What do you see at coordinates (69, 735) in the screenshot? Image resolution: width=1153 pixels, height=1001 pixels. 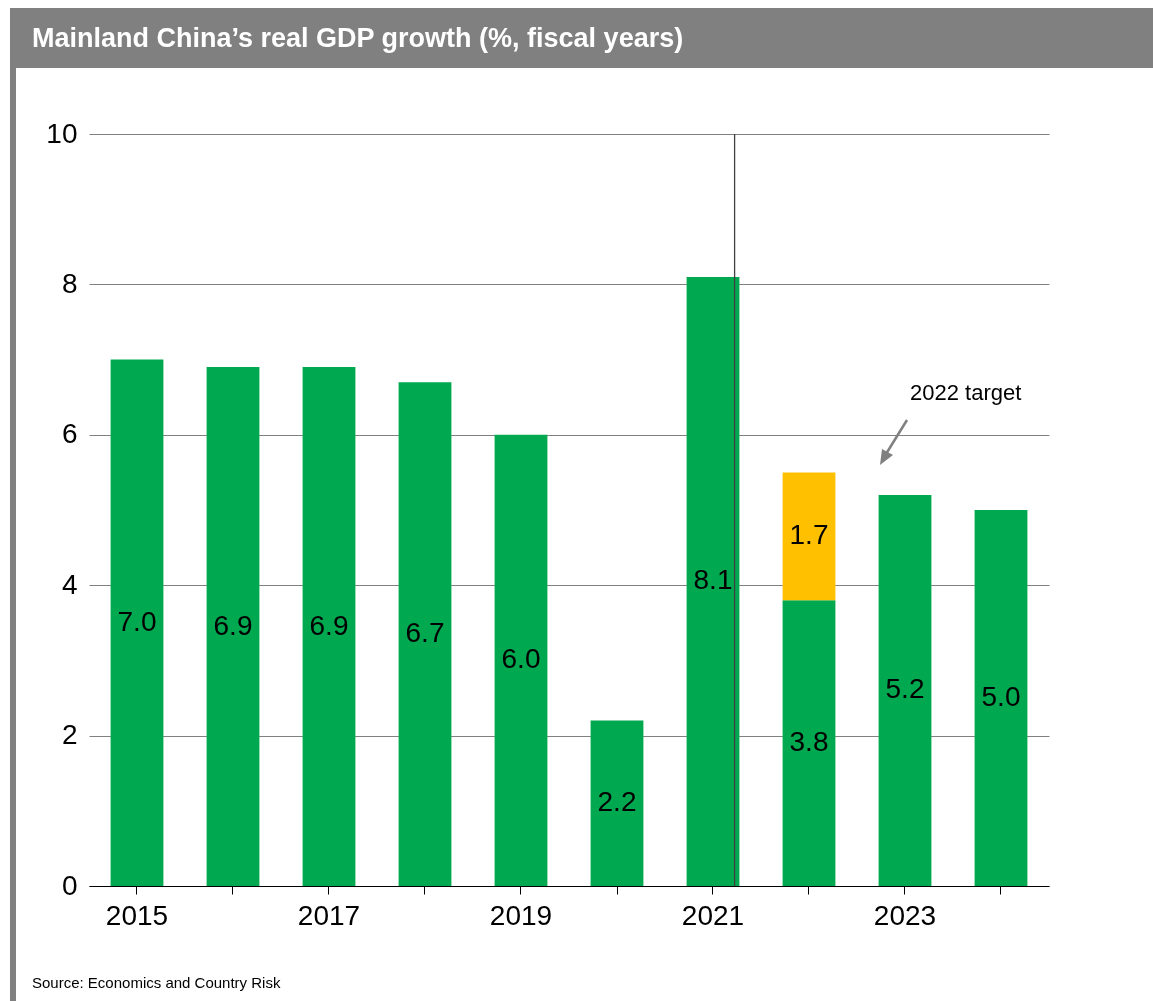 I see `y-tick-label: 2` at bounding box center [69, 735].